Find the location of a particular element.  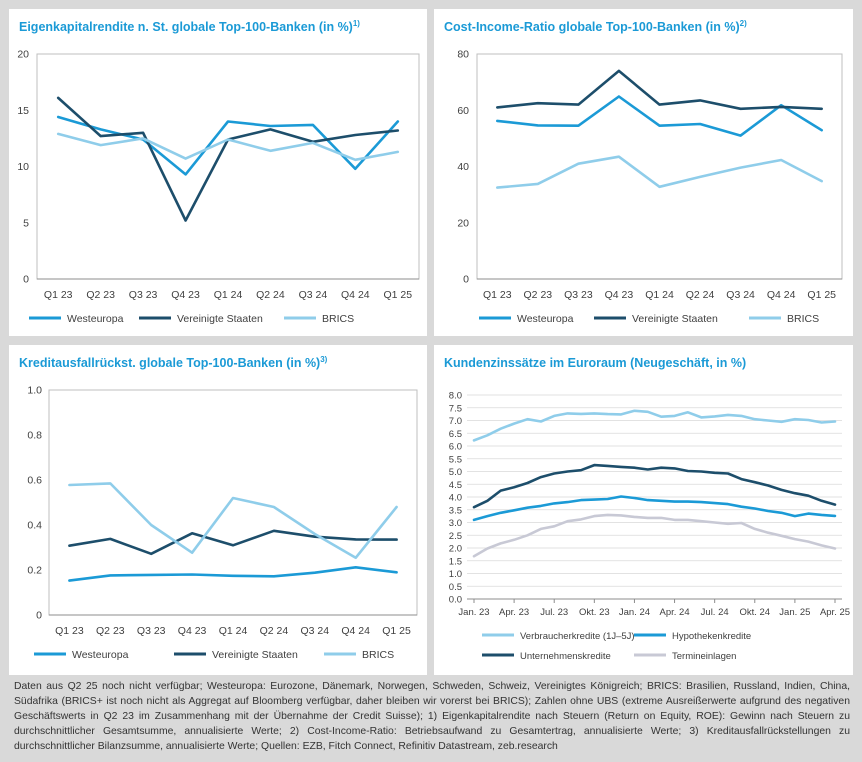

x-tick-label: Apr. 24 is located at coordinates (675, 612).